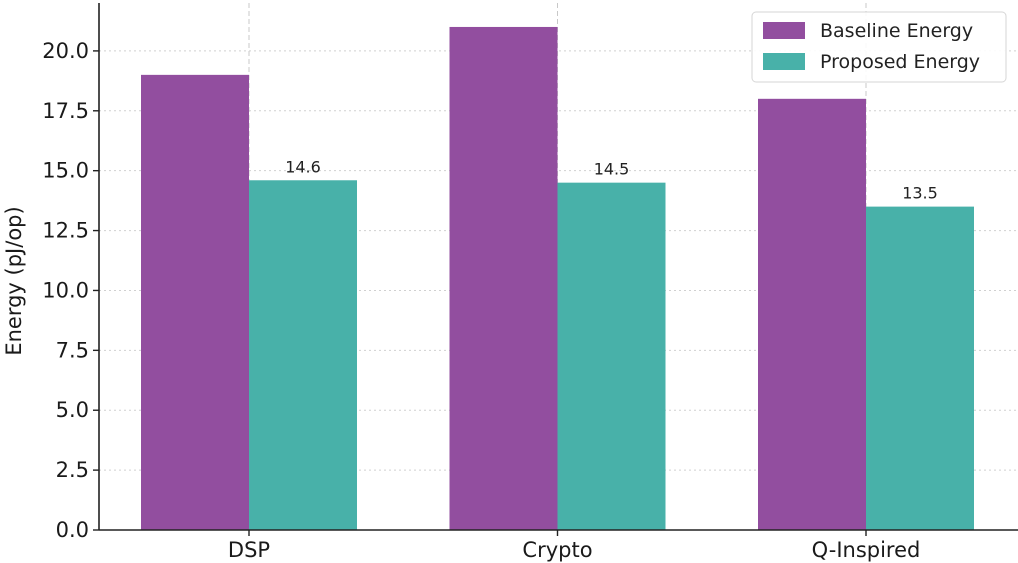 Image resolution: width=1018 pixels, height=563 pixels. What do you see at coordinates (72, 470) in the screenshot?
I see `y-tick-label: 2.5` at bounding box center [72, 470].